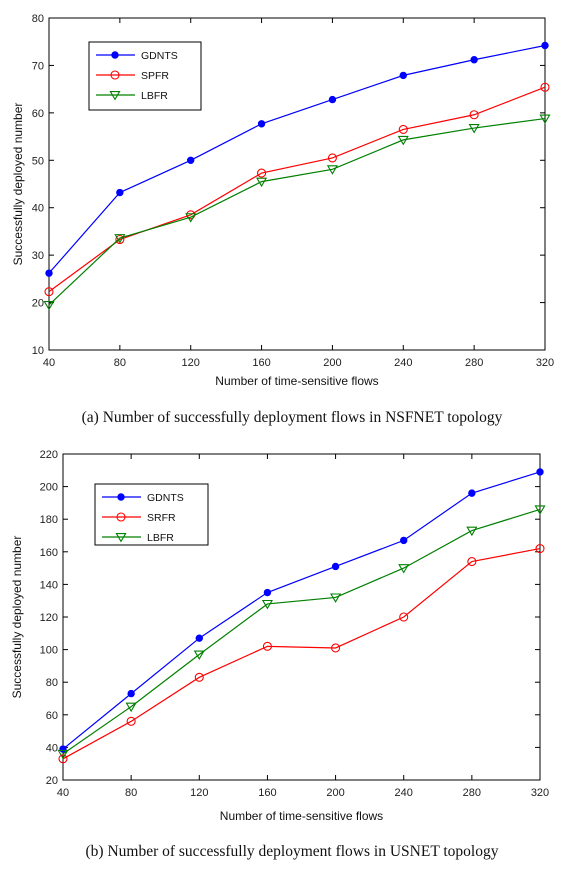 The image size is (585, 875). What do you see at coordinates (52, 683) in the screenshot?
I see `y-tick-label: 80` at bounding box center [52, 683].